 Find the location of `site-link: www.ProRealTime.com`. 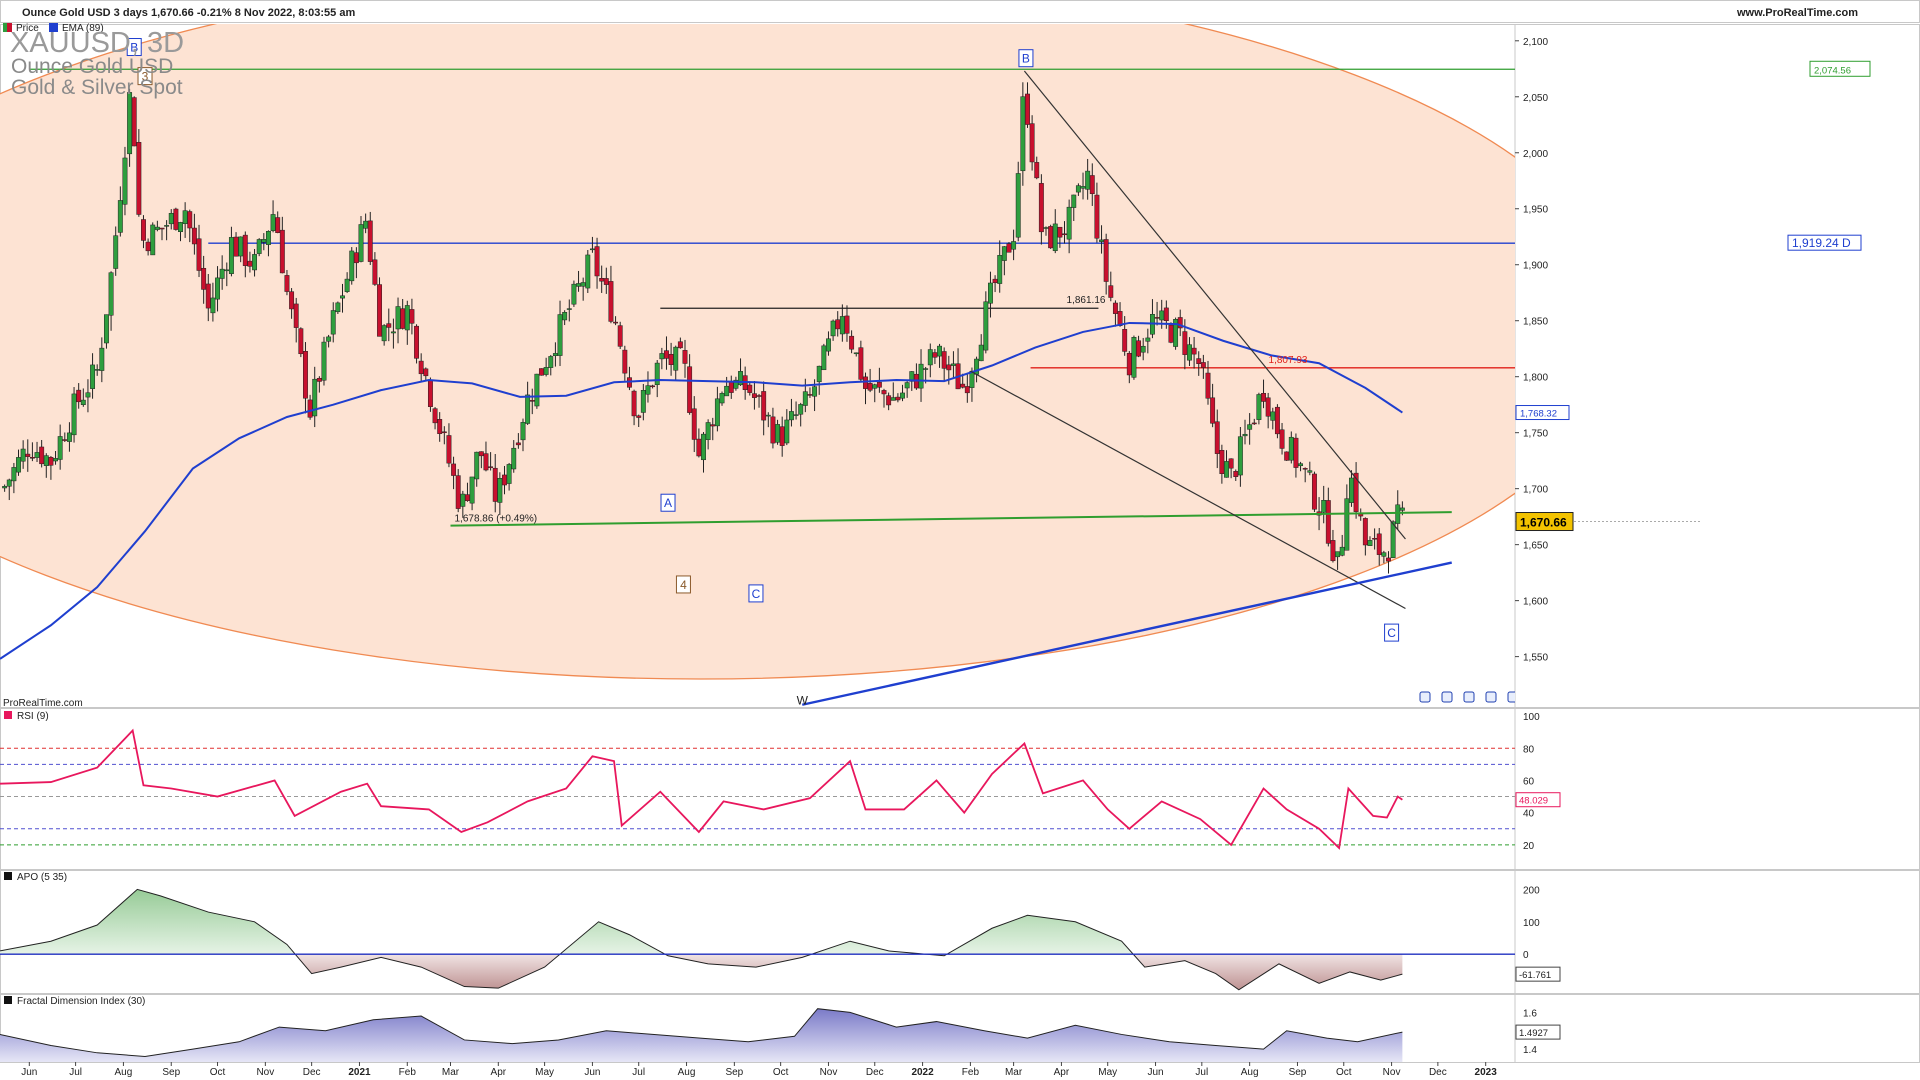

site-link: www.ProRealTime.com is located at coordinates (1797, 13).